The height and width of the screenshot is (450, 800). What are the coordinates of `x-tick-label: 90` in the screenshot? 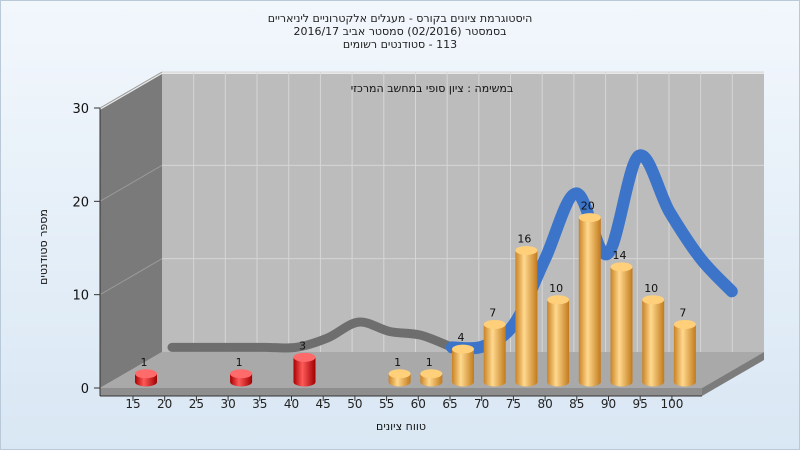 It's located at (608, 404).